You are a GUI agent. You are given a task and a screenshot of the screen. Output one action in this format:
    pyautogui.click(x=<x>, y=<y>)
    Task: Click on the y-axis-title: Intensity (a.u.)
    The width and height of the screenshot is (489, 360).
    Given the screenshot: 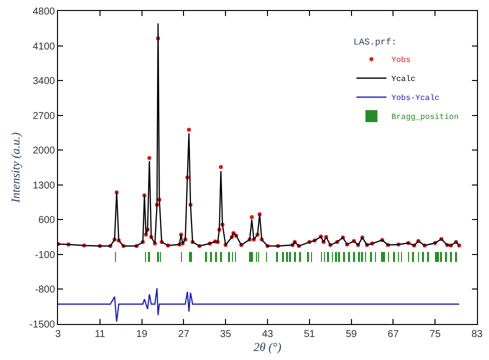 What is the action you would take?
    pyautogui.click(x=15, y=168)
    